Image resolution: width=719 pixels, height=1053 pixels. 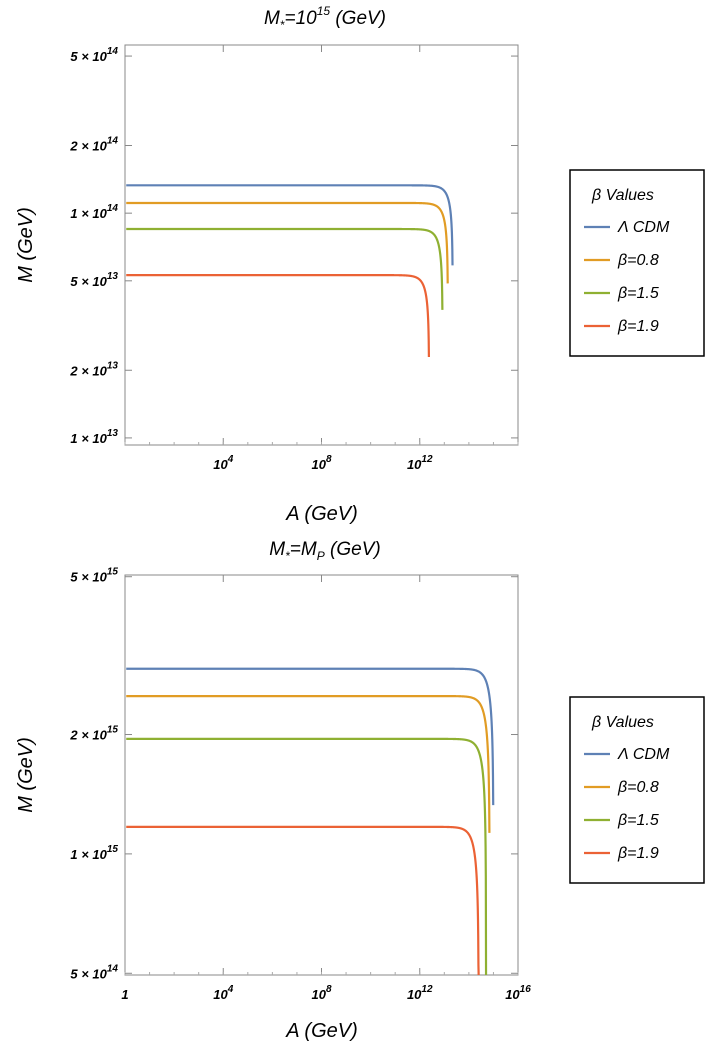 I want to click on chart-bottom-y-tick-label: 5 × 10¹⁵, so click(x=94, y=576).